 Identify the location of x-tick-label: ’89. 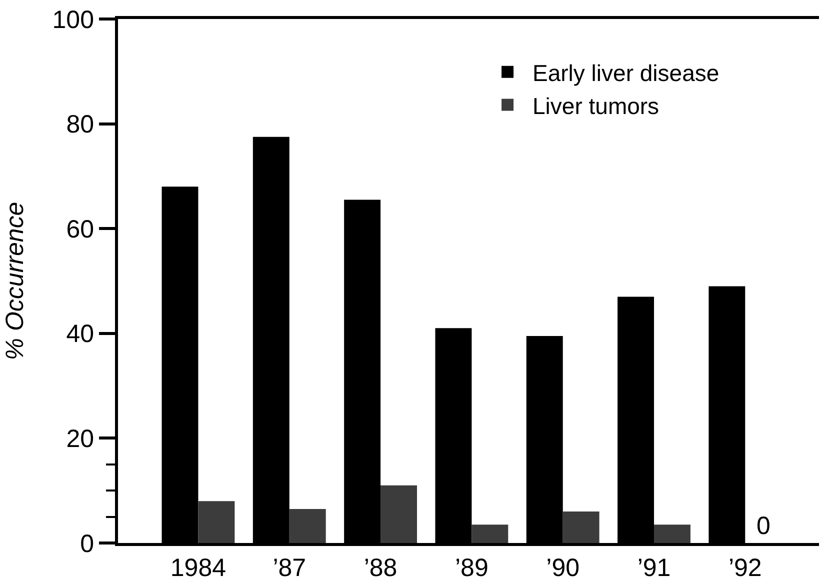
(471, 568).